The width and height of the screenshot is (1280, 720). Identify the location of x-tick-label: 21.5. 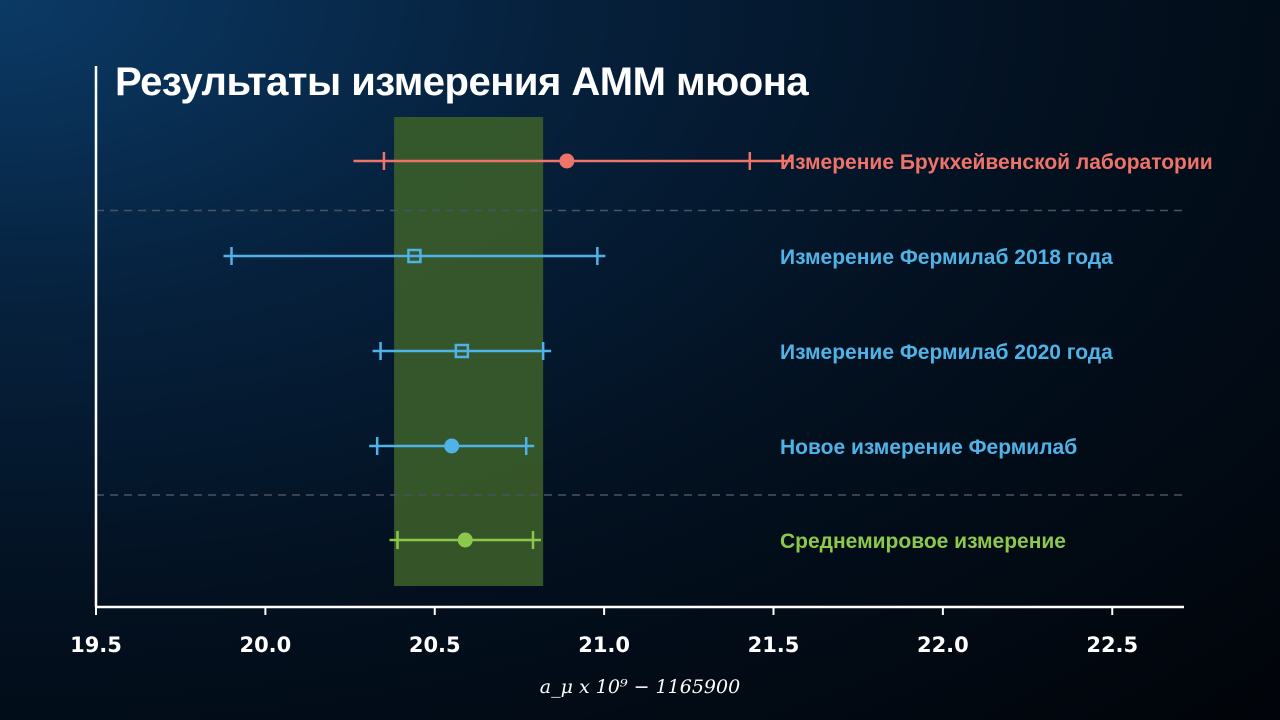
(774, 645).